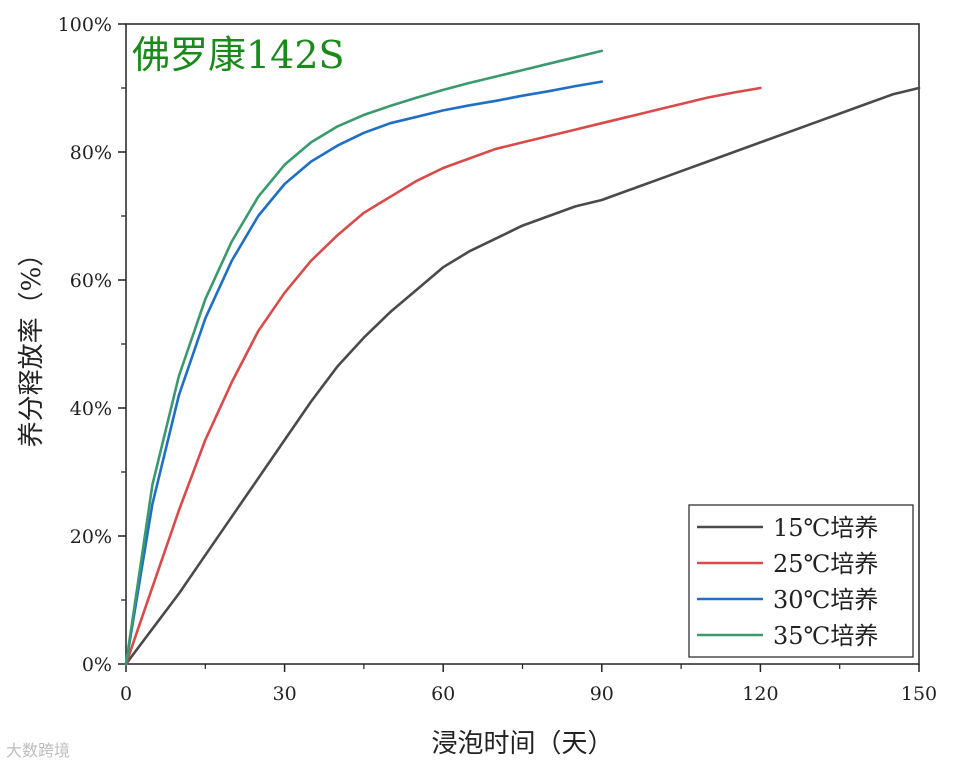  What do you see at coordinates (760, 694) in the screenshot?
I see `x-tick-label: 120` at bounding box center [760, 694].